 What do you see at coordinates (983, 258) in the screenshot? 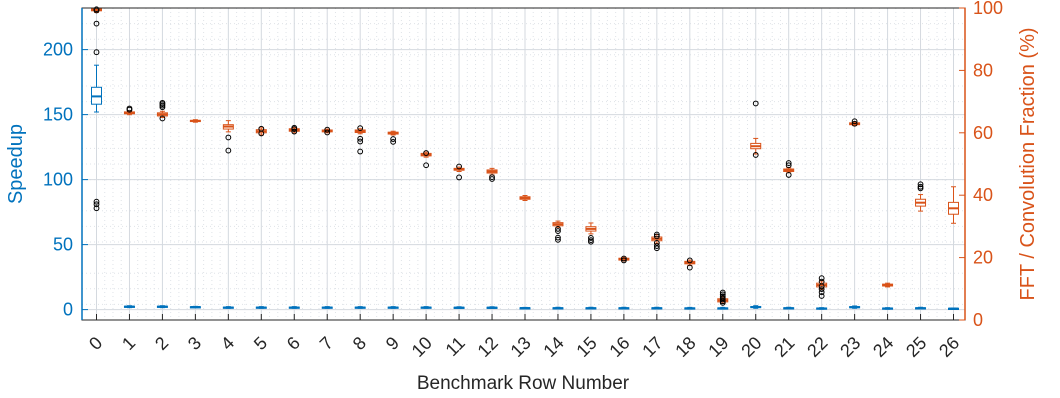
I see `y-tick-right-label: 20` at bounding box center [983, 258].